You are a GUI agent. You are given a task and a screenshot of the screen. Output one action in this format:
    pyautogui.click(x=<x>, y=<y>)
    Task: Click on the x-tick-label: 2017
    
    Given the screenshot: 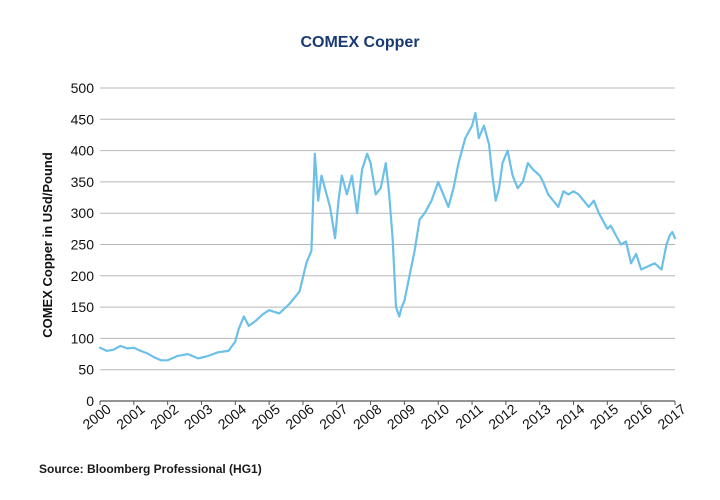 What is the action you would take?
    pyautogui.click(x=671, y=417)
    